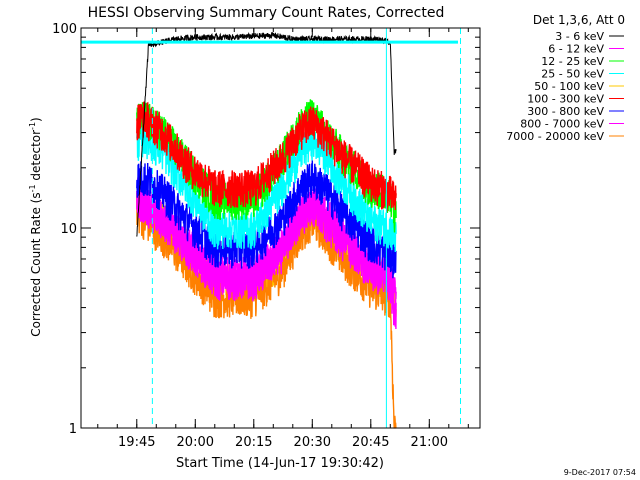 This screenshot has width=640, height=480. I want to click on y-axis-label-mid: detector, so click(36, 157).